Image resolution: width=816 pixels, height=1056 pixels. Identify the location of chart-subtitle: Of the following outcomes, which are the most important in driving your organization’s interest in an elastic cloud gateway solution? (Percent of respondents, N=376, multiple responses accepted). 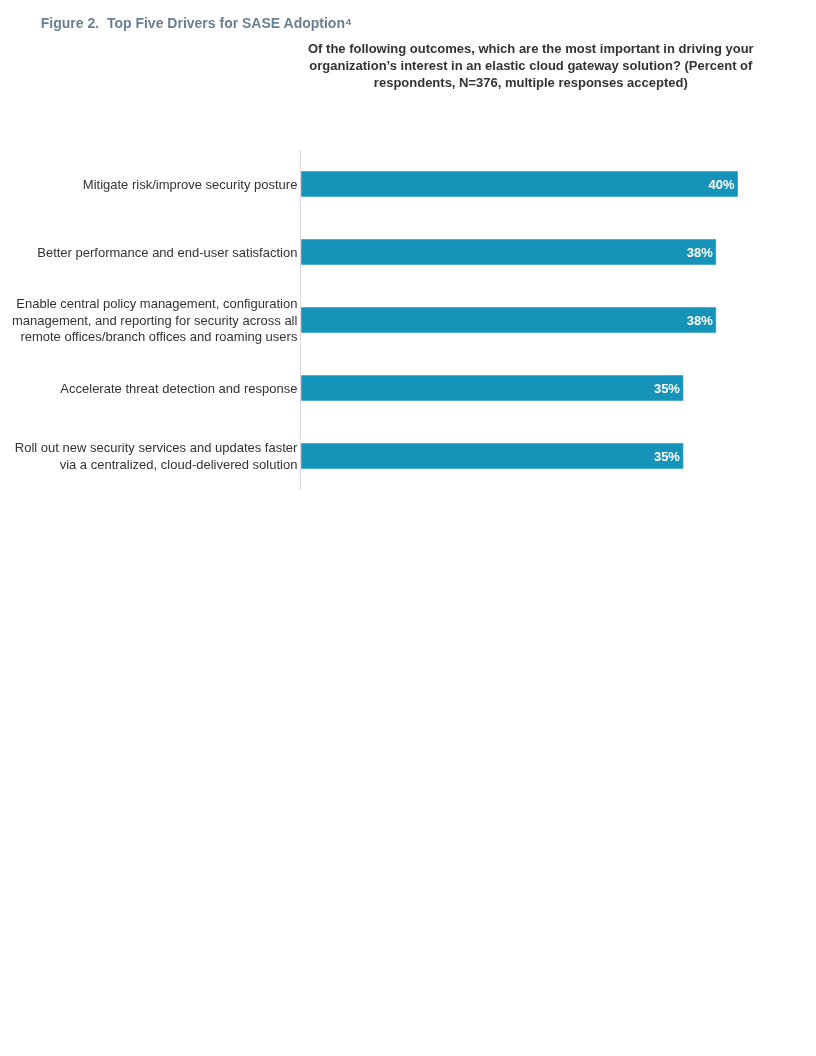
(531, 65).